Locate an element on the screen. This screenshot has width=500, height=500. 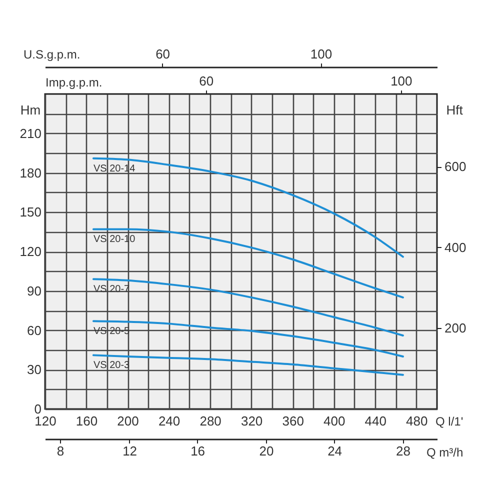
text: 16 is located at coordinates (198, 451).